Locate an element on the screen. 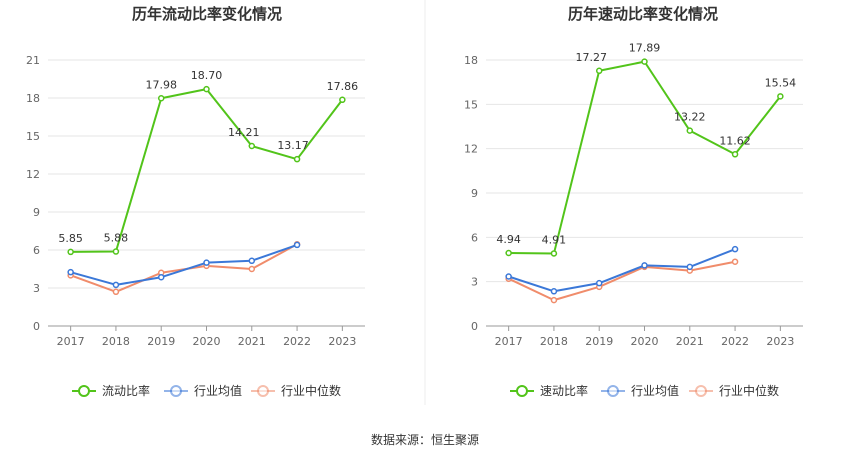 The width and height of the screenshot is (850, 459). data-label: 17.89 is located at coordinates (645, 48).